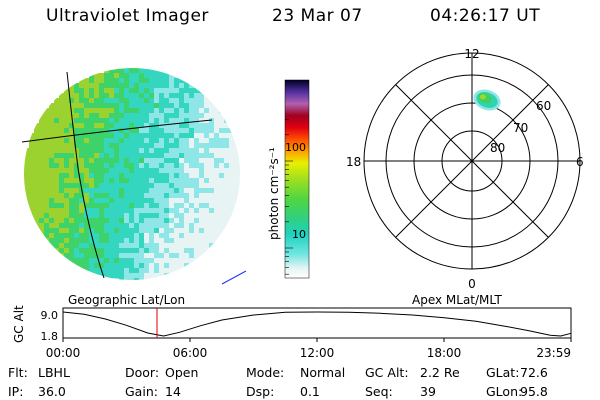 This screenshot has width=600, height=400. Describe the element at coordinates (353, 162) in the screenshot. I see `mlt-label-18: 18` at that location.